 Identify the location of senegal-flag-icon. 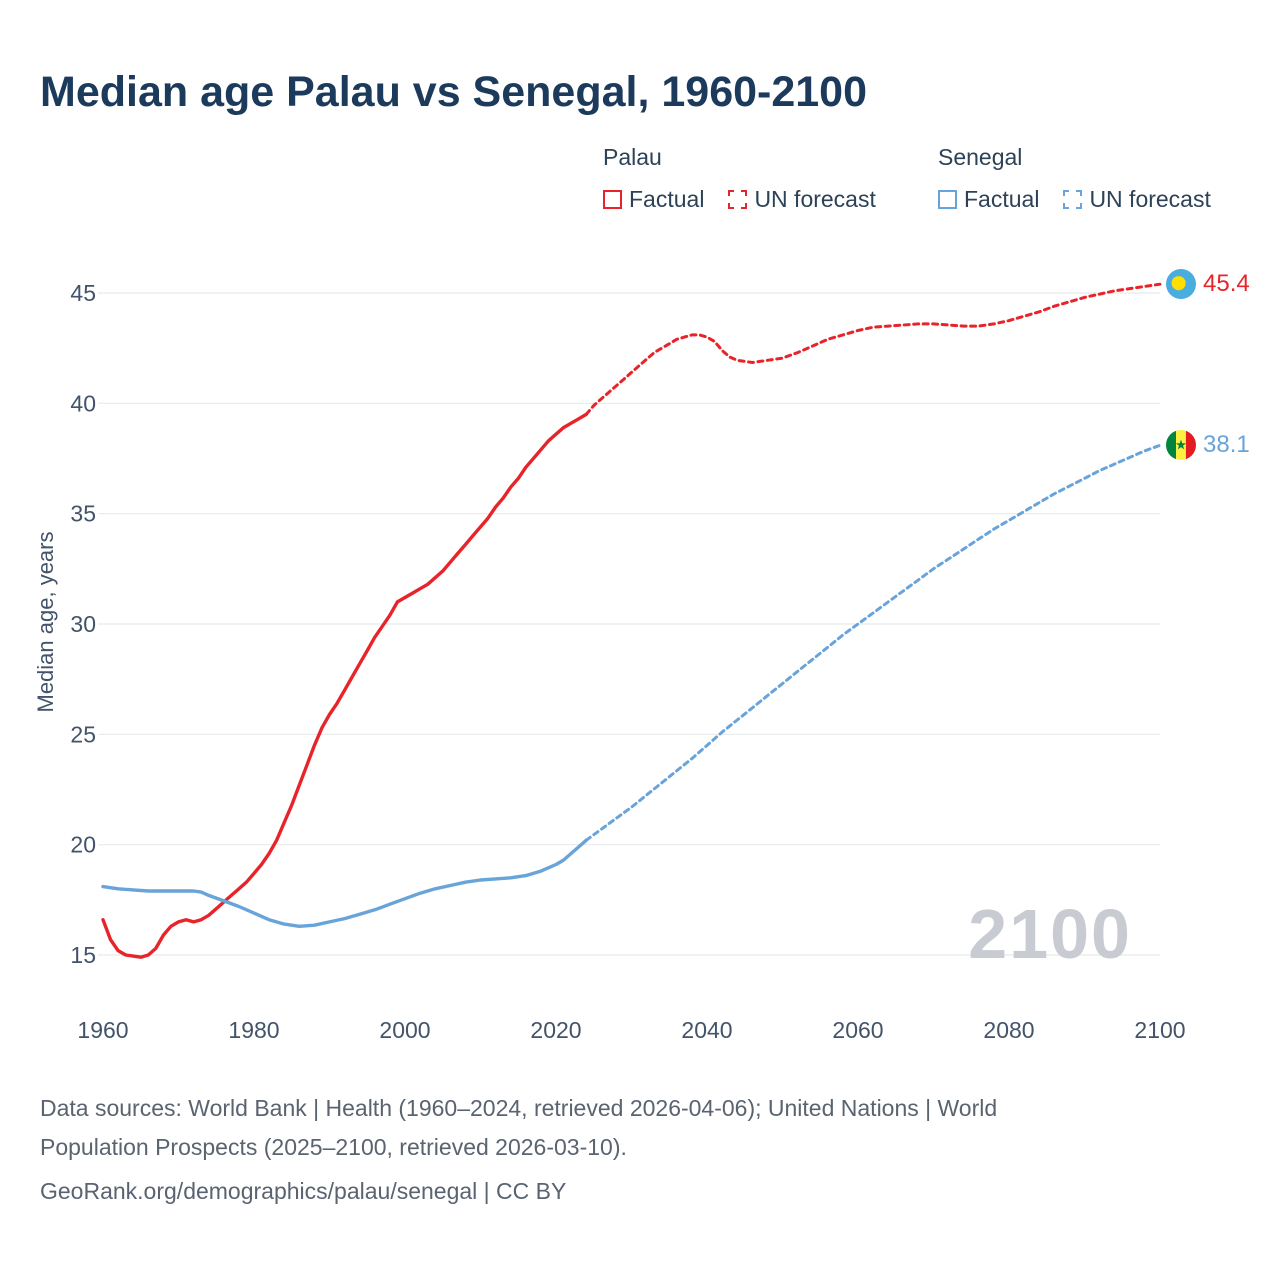
(1181, 445).